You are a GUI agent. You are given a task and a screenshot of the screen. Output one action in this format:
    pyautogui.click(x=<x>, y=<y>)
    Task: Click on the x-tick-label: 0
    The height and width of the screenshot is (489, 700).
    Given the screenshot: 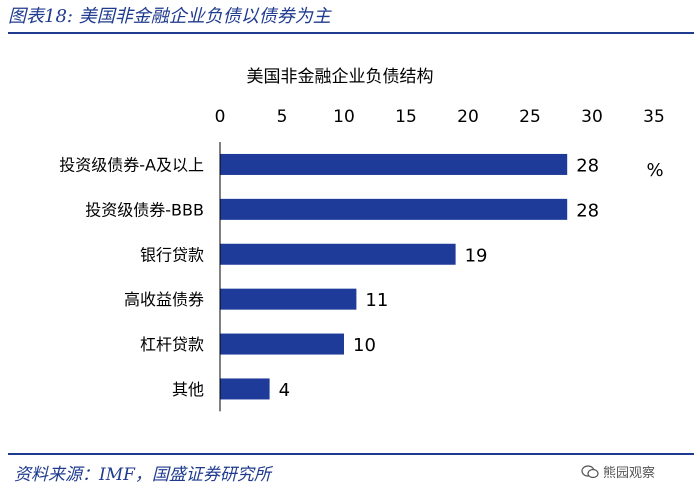 What is the action you would take?
    pyautogui.click(x=220, y=117)
    